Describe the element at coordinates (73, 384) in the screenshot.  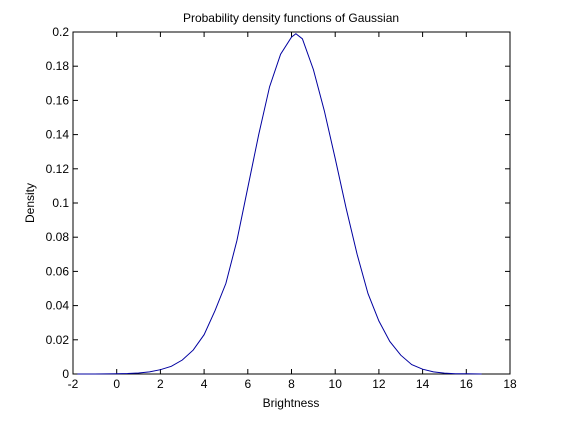
I see `x-tick-label: -2` at that location.